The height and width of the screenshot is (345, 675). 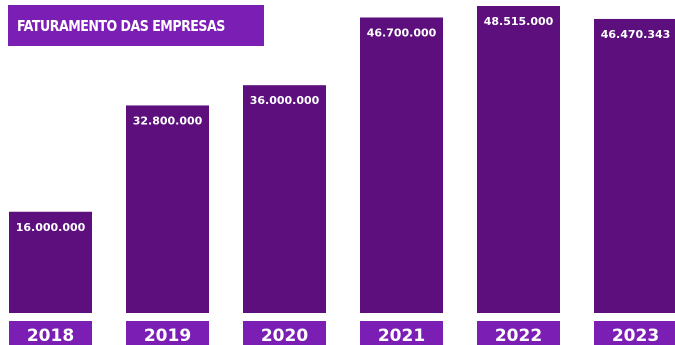 I want to click on value-label-2022: 48.515.000, so click(x=519, y=21).